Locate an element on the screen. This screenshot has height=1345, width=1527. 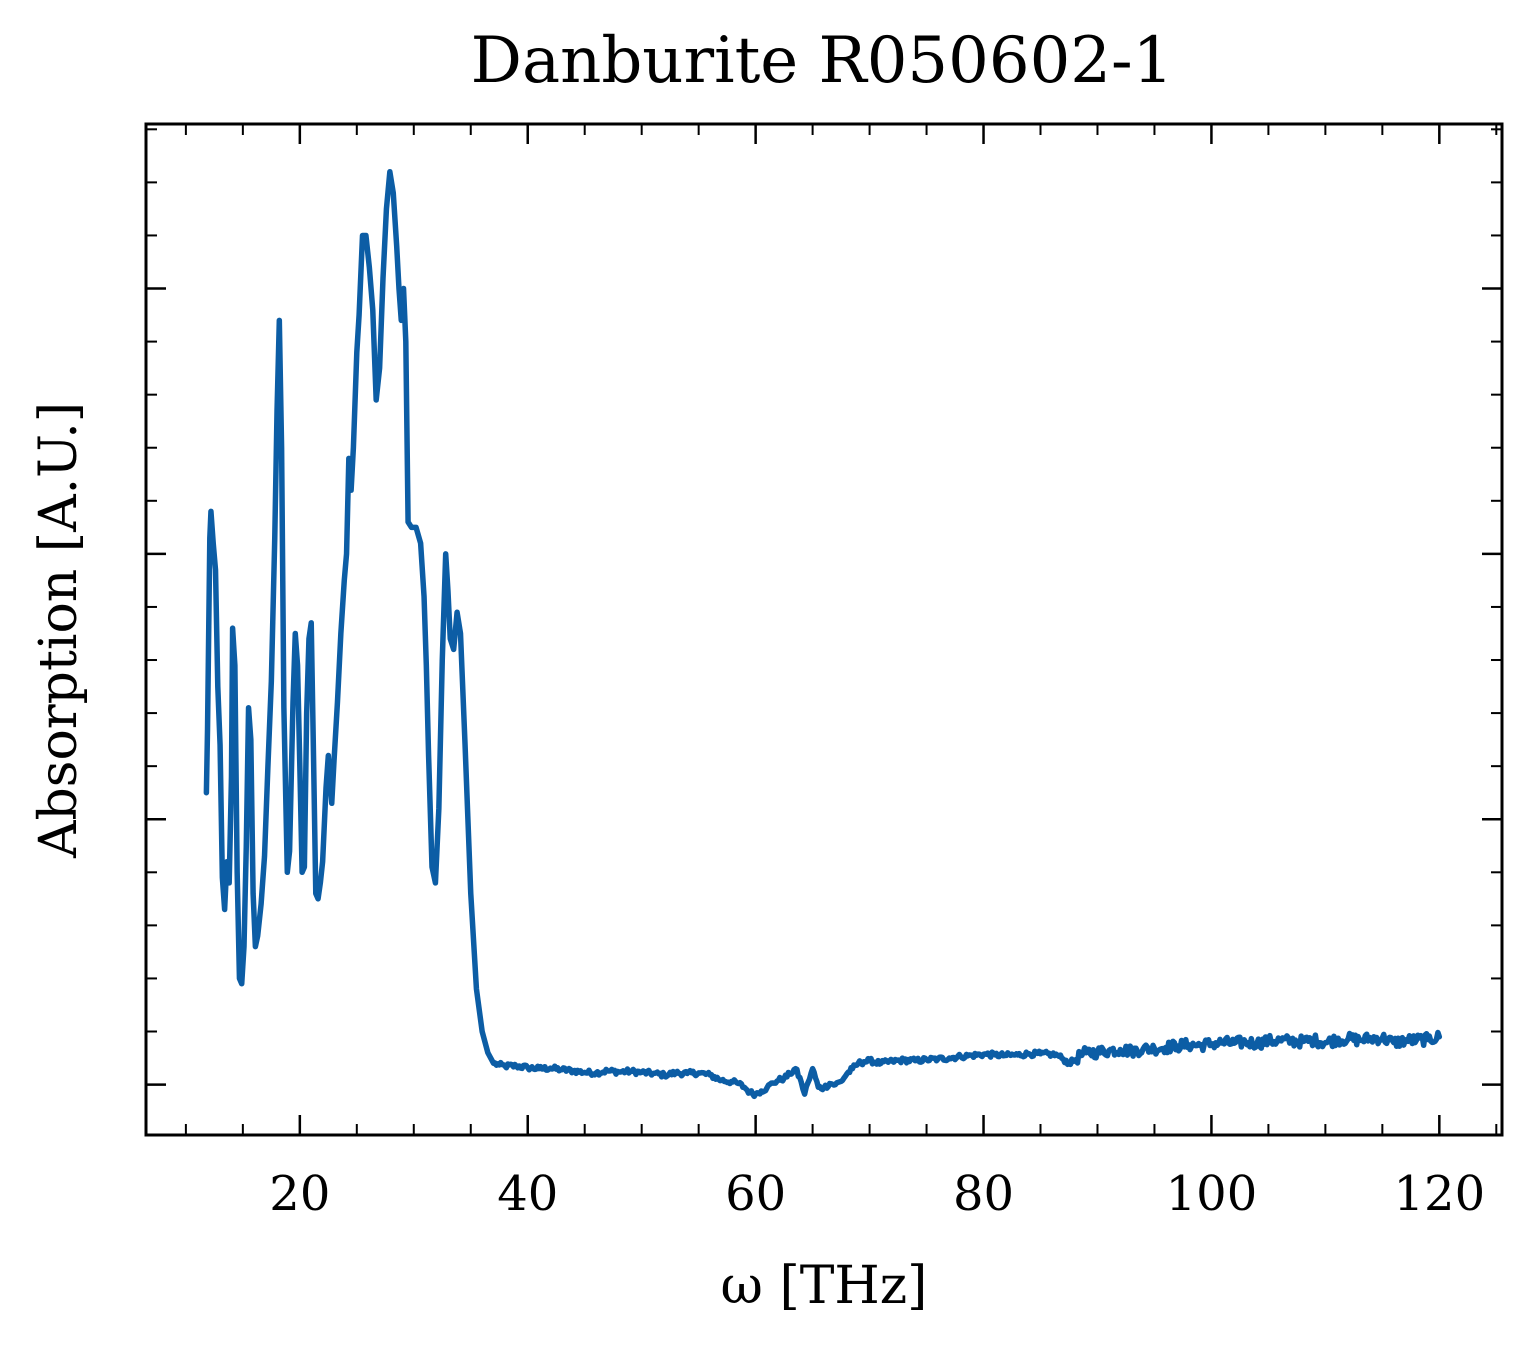
chart-title: Danburite R050602-1 is located at coordinates (822, 61).